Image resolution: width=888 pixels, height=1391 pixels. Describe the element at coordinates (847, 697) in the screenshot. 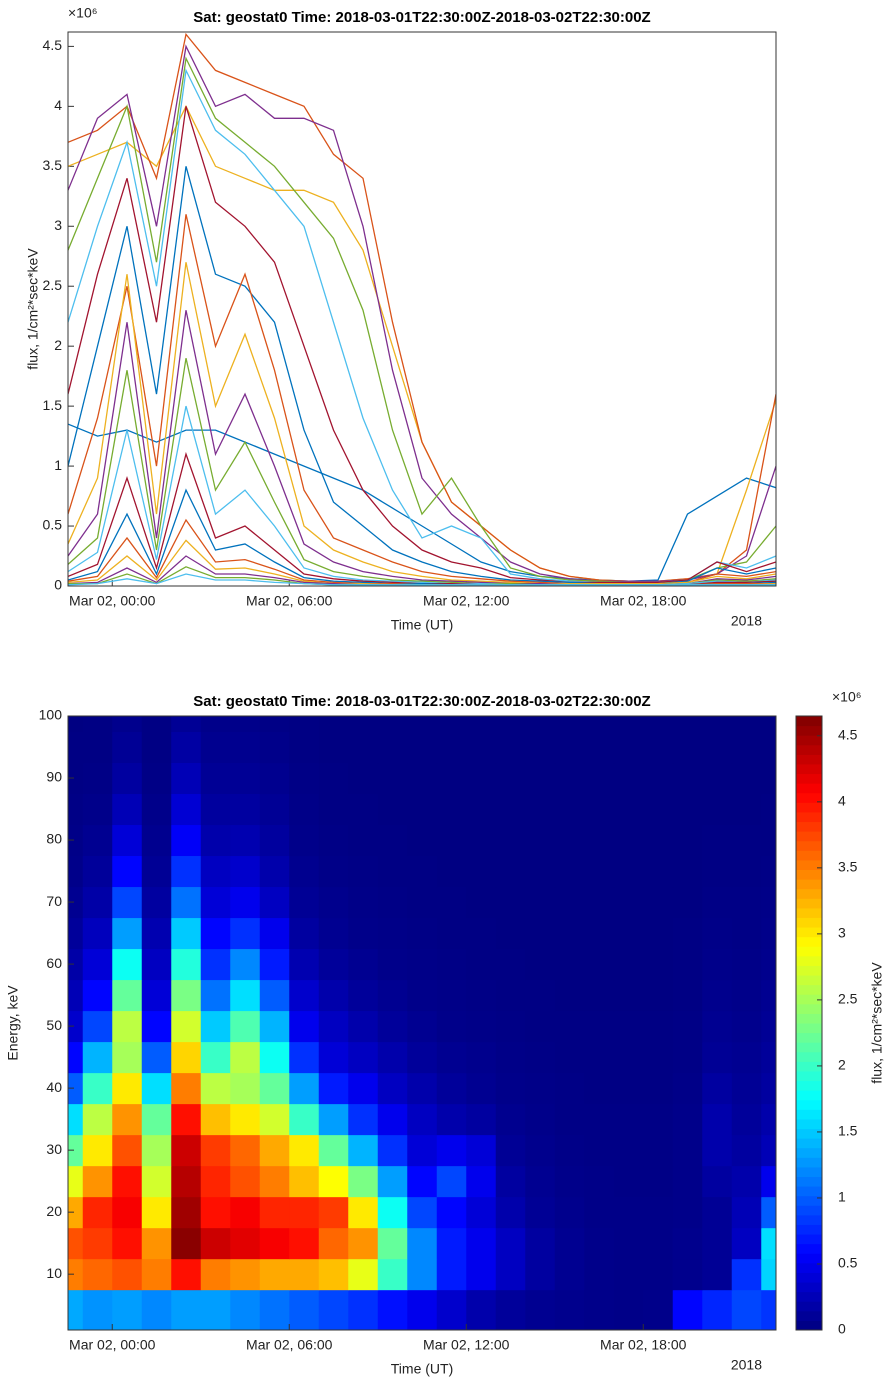

I see `colorbar-multiplier: ×10⁶` at that location.